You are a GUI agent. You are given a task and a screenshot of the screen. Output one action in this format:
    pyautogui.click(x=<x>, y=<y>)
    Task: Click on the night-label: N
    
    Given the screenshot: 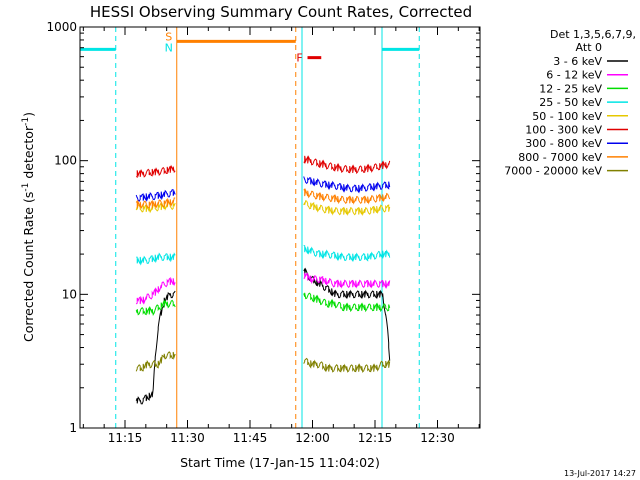 What is the action you would take?
    pyautogui.click(x=169, y=47)
    